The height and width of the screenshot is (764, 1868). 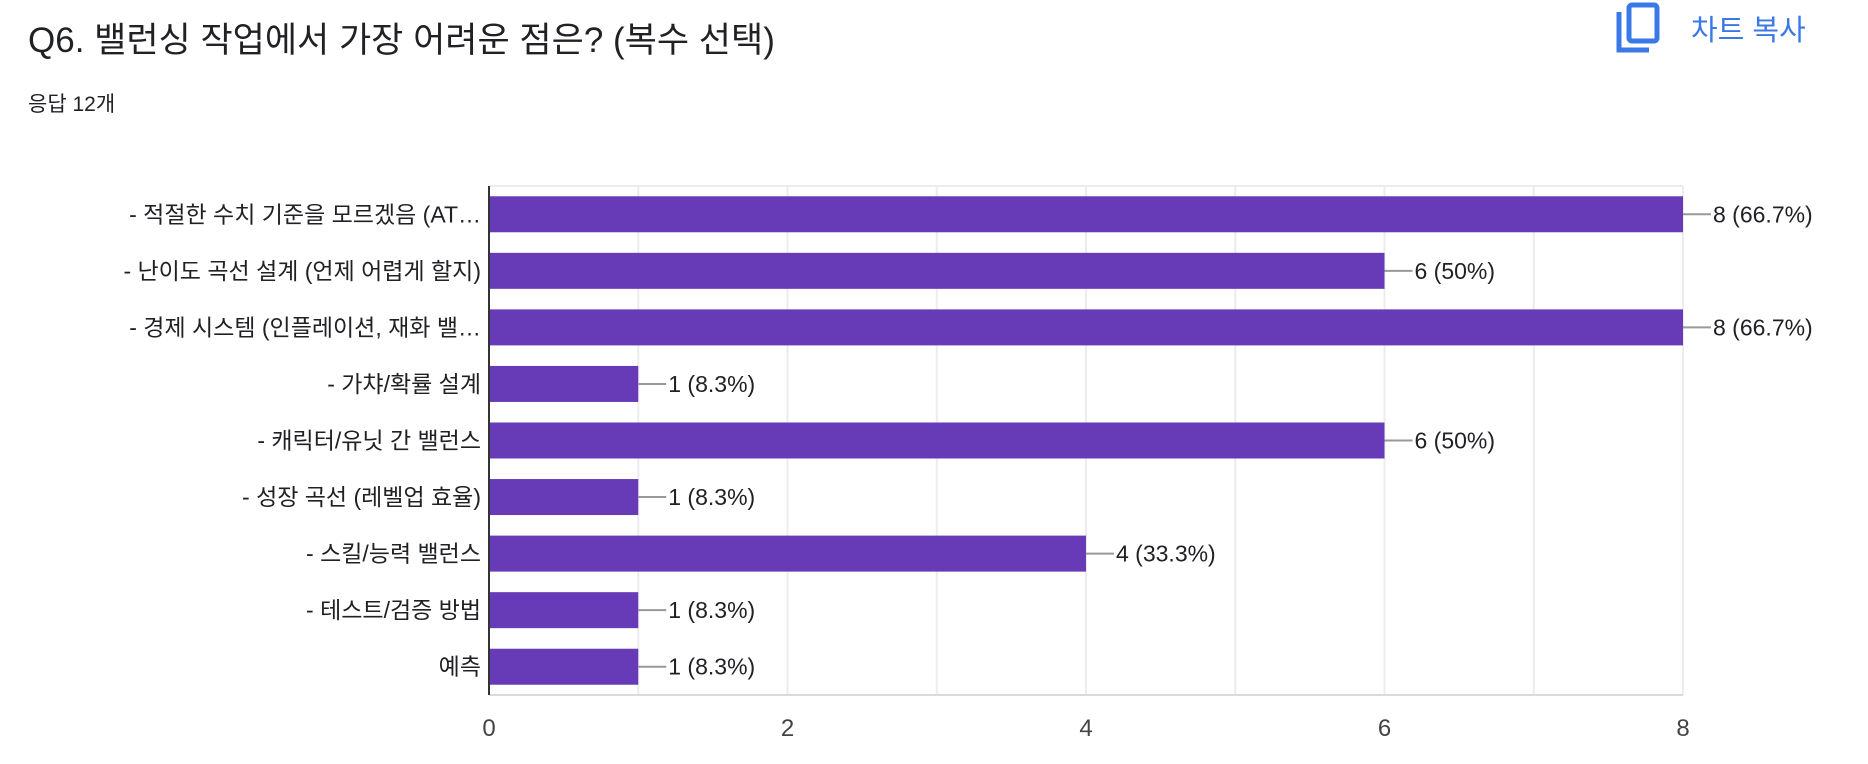 I want to click on x-tick-label: 2, so click(x=787, y=728).